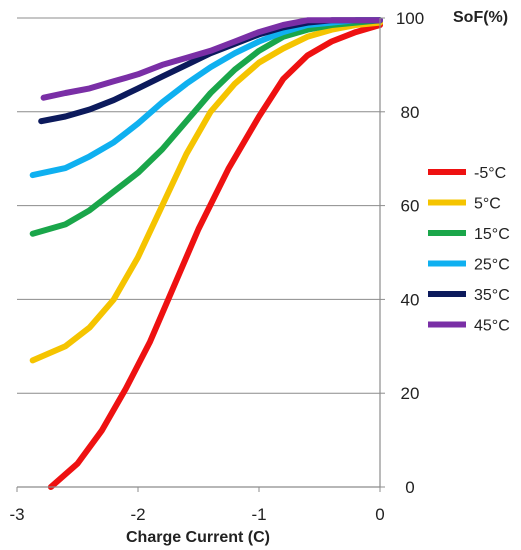 The width and height of the screenshot is (521, 550). I want to click on x-axis: -3 -2 -1 0, so click(197, 505).